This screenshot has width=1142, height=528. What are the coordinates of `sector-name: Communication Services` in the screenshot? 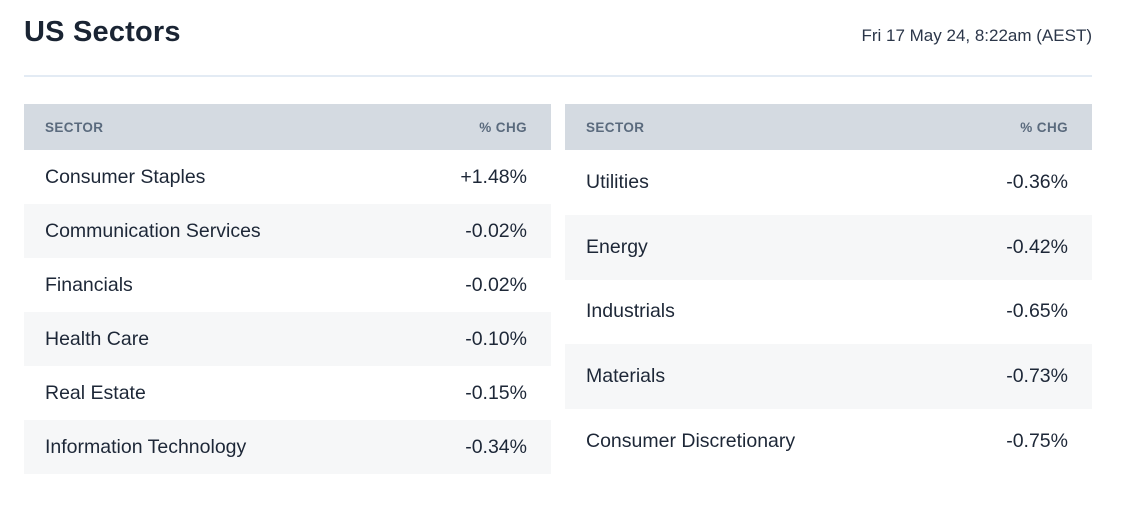 It's located at (153, 230).